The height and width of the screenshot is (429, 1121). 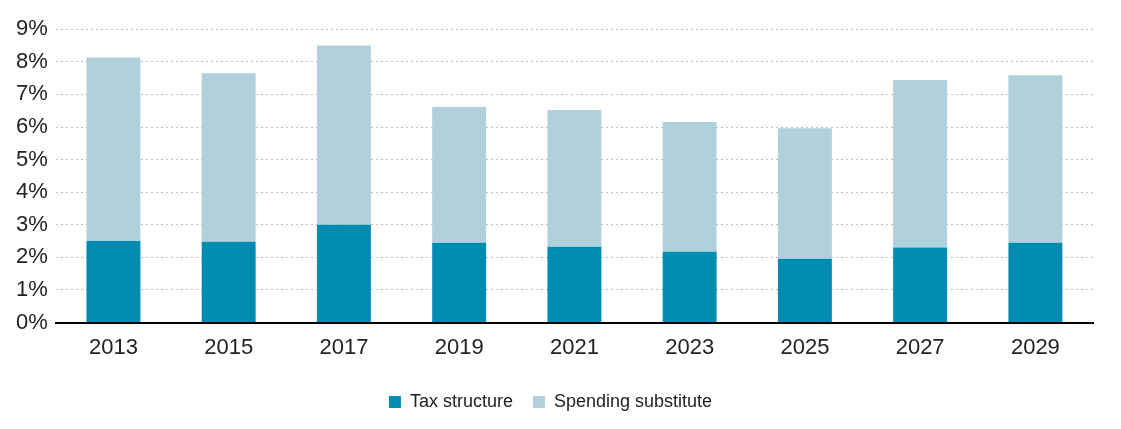 I want to click on x-tick-label: 2013, so click(x=113, y=346).